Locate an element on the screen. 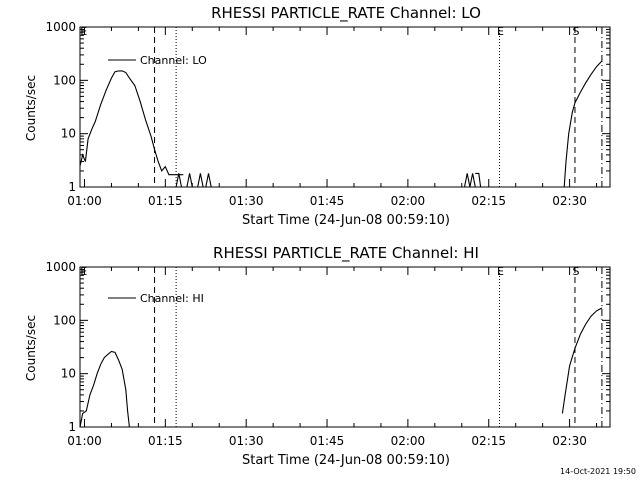 The image size is (640, 480). footer-timestamp: 14-Oct-2021 19:50 is located at coordinates (598, 471).